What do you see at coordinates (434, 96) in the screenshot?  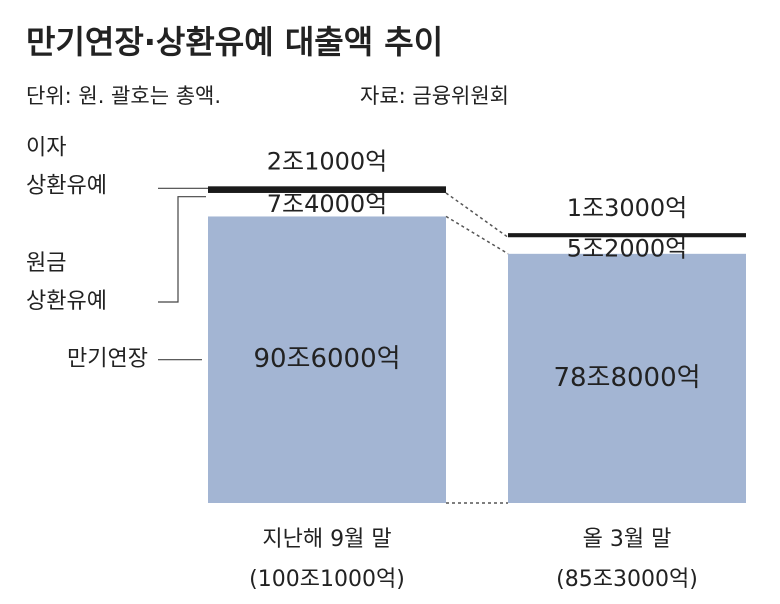 I see `source: 자료: 금융위원회` at bounding box center [434, 96].